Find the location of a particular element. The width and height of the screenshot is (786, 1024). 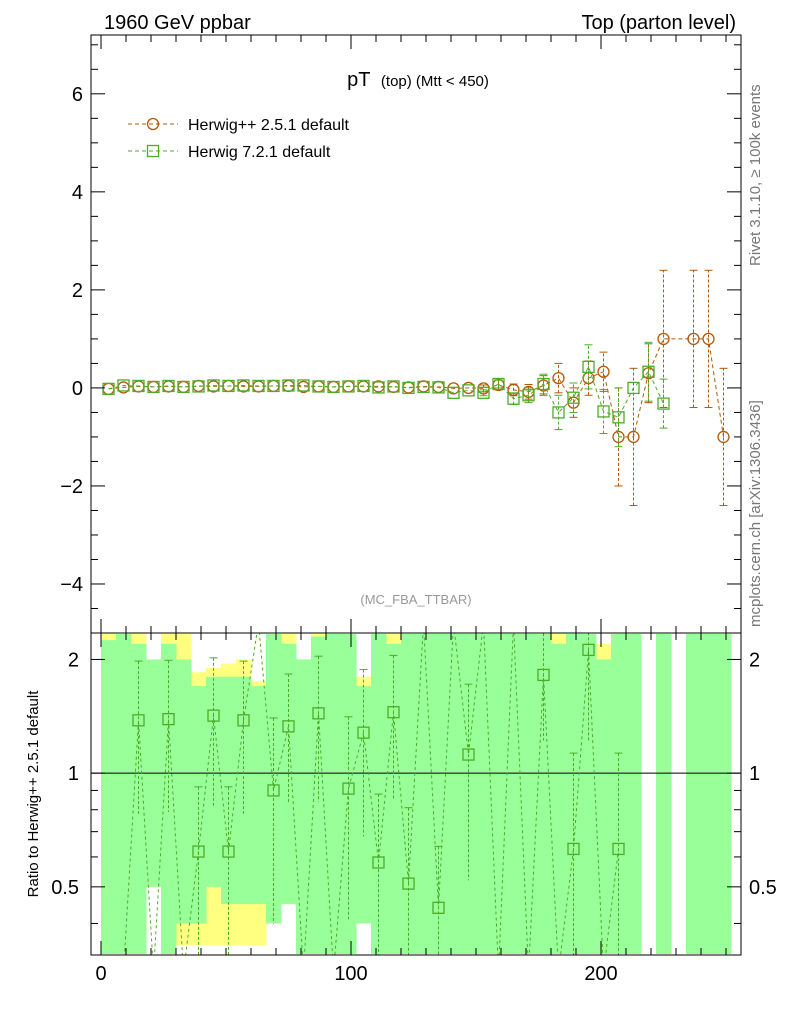

legend-entry-herwigpp: Herwig++ 2.5.1 default is located at coordinates (239, 125).